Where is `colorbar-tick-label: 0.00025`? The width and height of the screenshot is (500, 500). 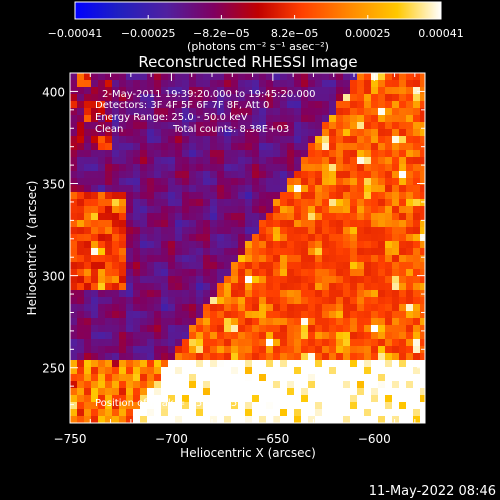
colorbar-tick-label: 0.00025 is located at coordinates (368, 33).